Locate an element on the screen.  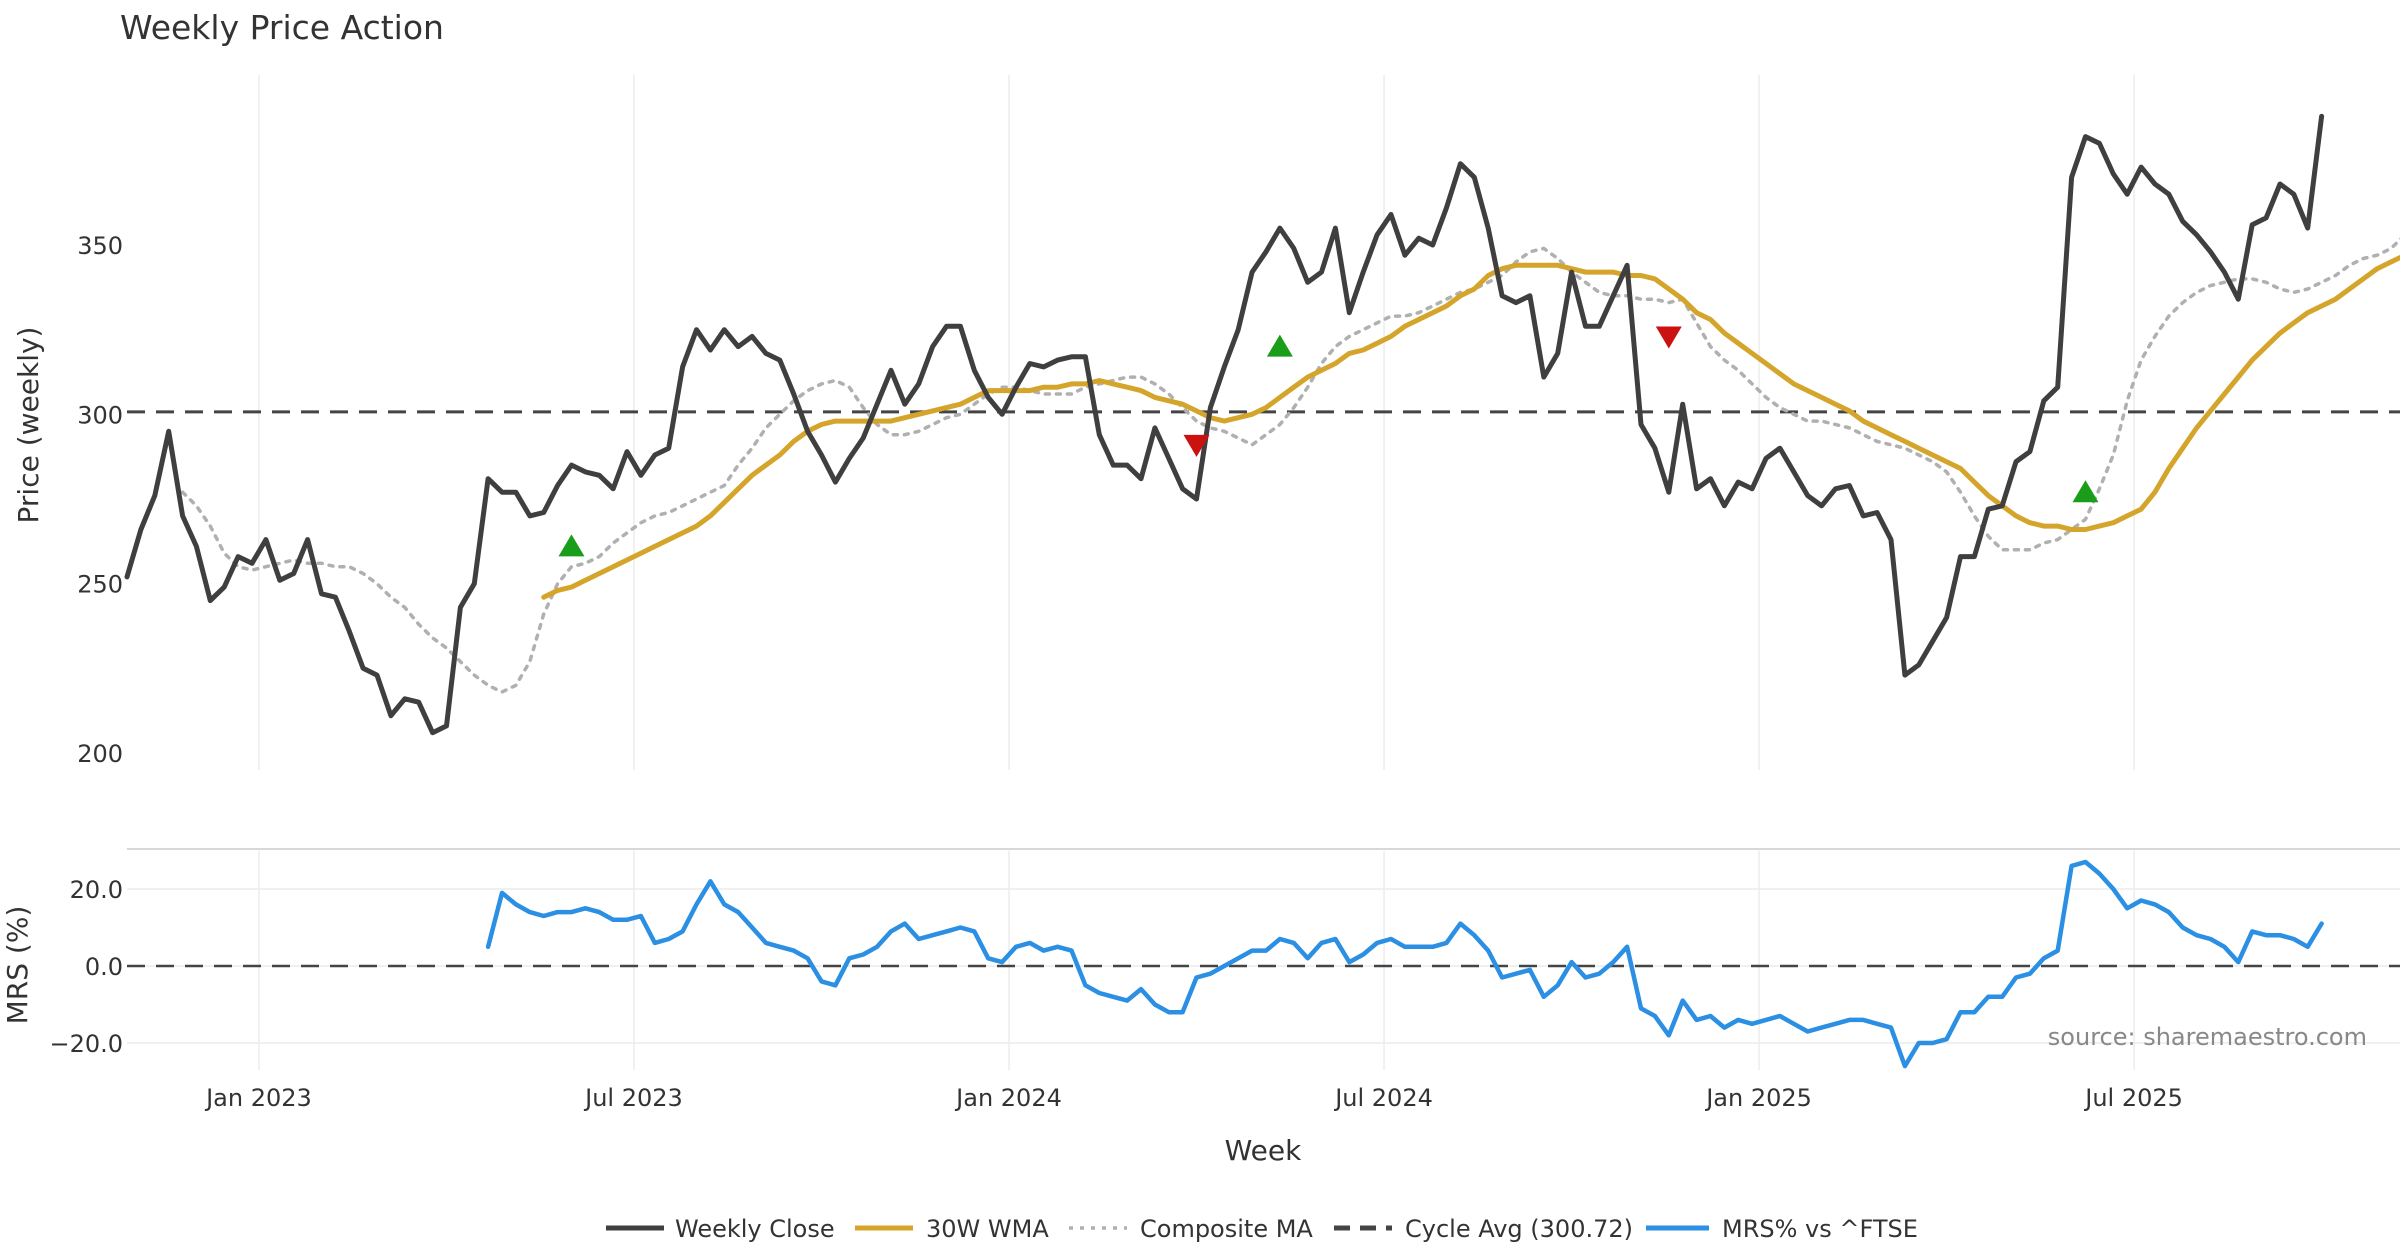
source-text: source: sharemaestro.com is located at coordinates (2207, 1037).